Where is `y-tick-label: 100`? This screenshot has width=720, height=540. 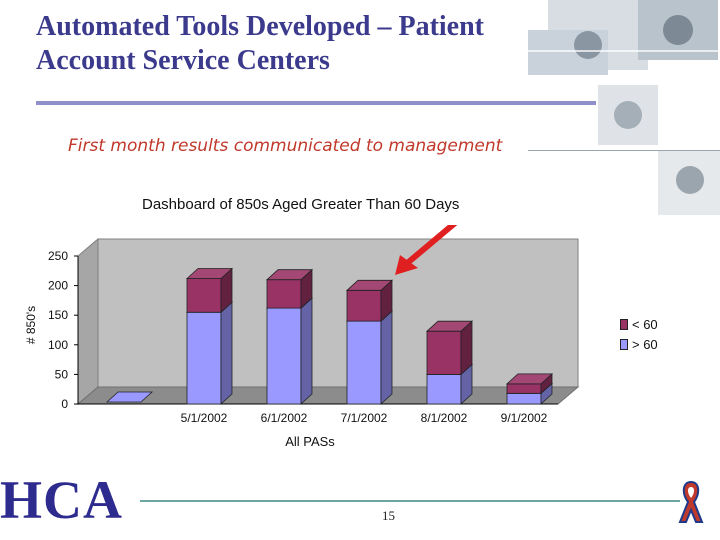 y-tick-label: 100 is located at coordinates (58, 345).